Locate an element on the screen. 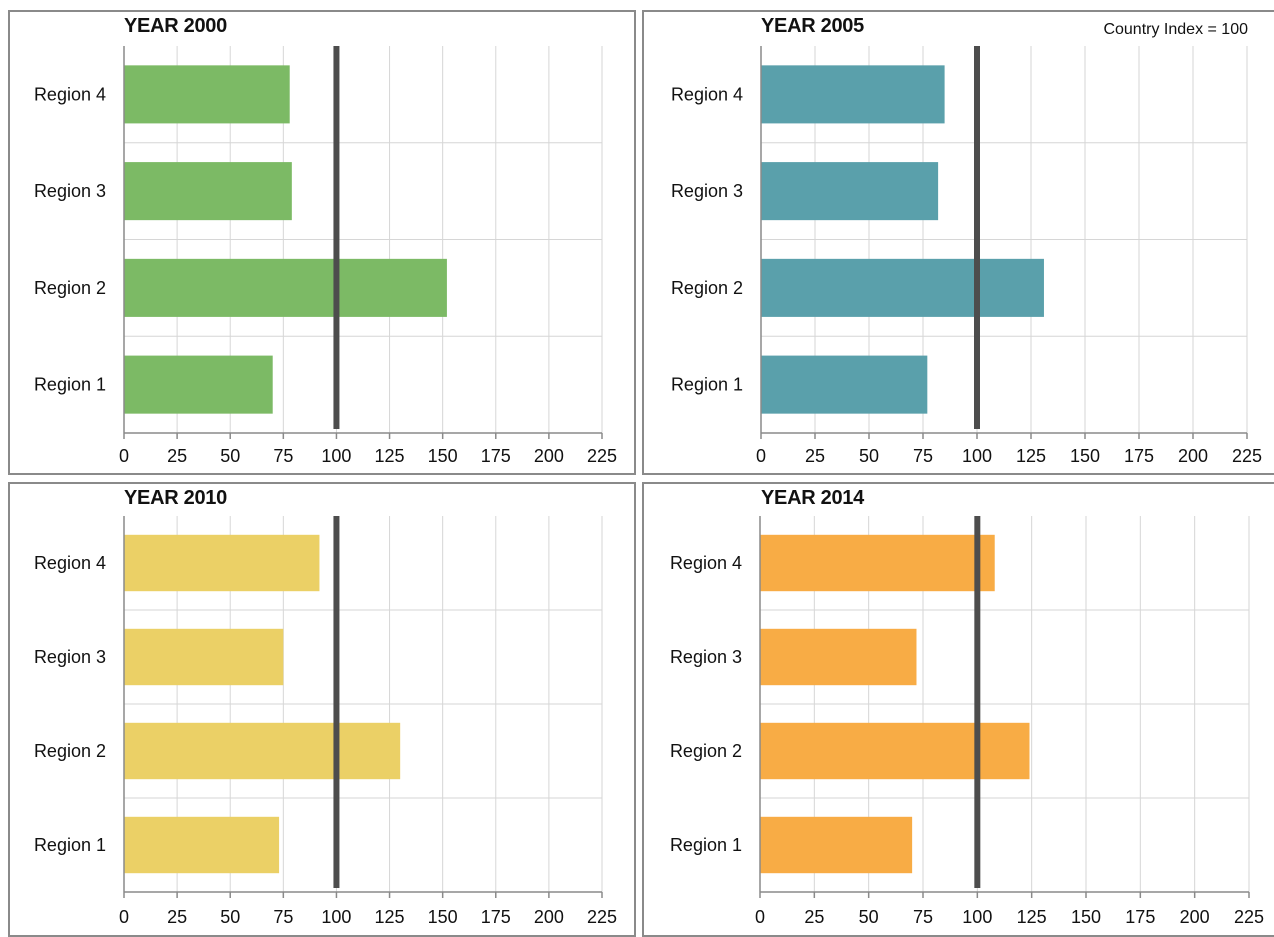 The image size is (1274, 937). chart-title: YEAR 2000 is located at coordinates (175, 26).